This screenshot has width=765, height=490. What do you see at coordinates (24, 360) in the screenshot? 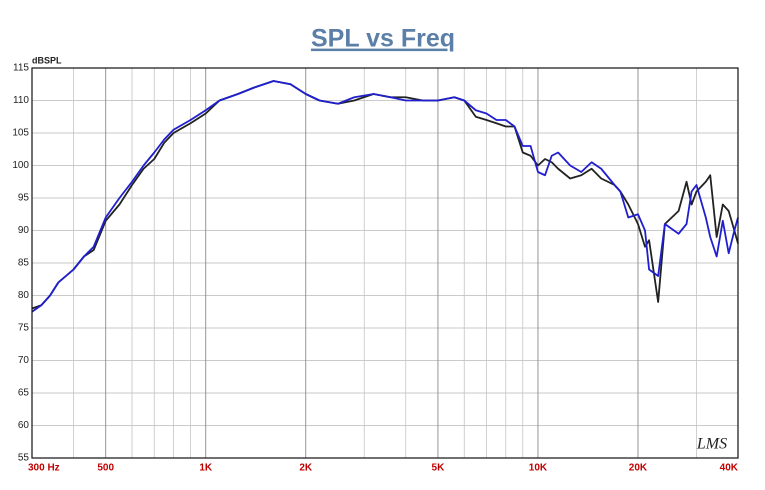
I see `y-tick-label: 70` at bounding box center [24, 360].